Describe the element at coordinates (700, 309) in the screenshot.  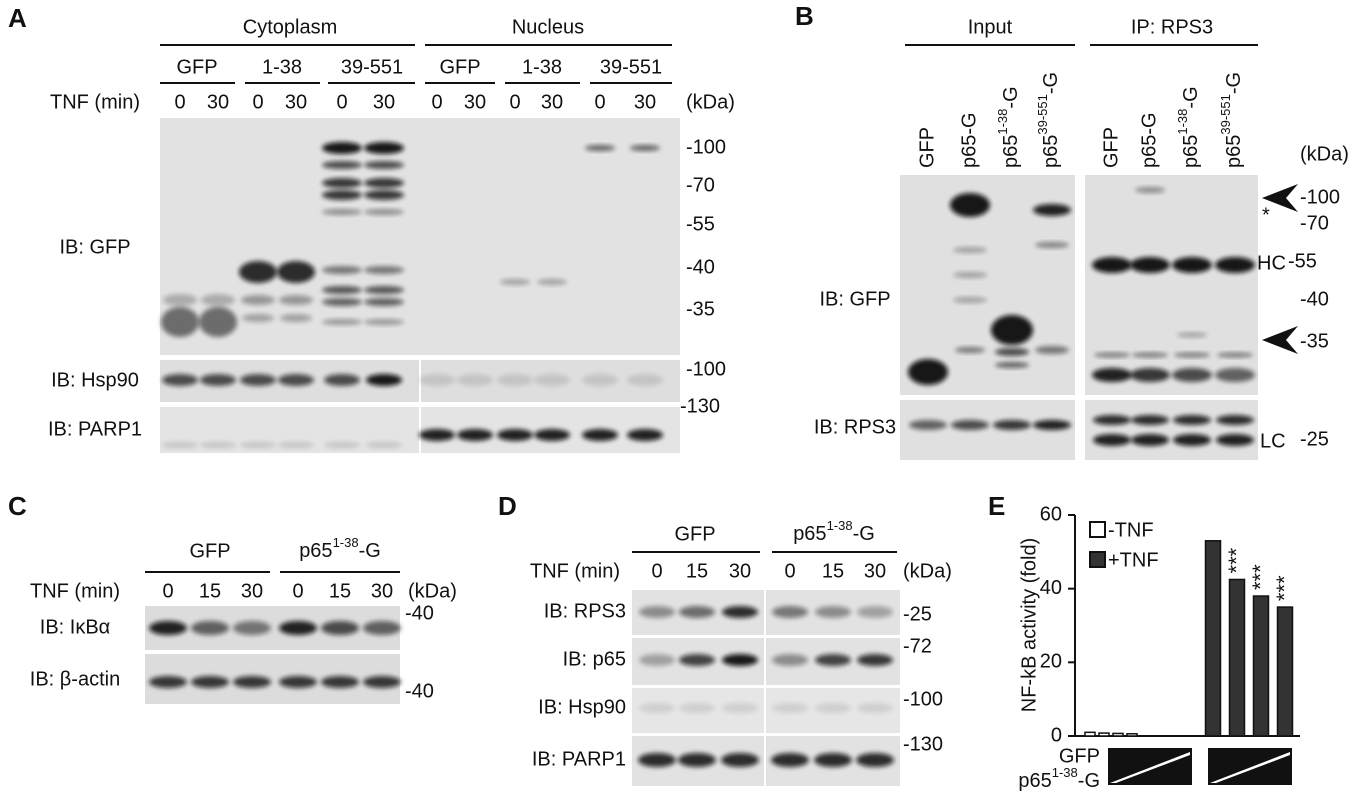
I see `kda-marker: -35` at that location.